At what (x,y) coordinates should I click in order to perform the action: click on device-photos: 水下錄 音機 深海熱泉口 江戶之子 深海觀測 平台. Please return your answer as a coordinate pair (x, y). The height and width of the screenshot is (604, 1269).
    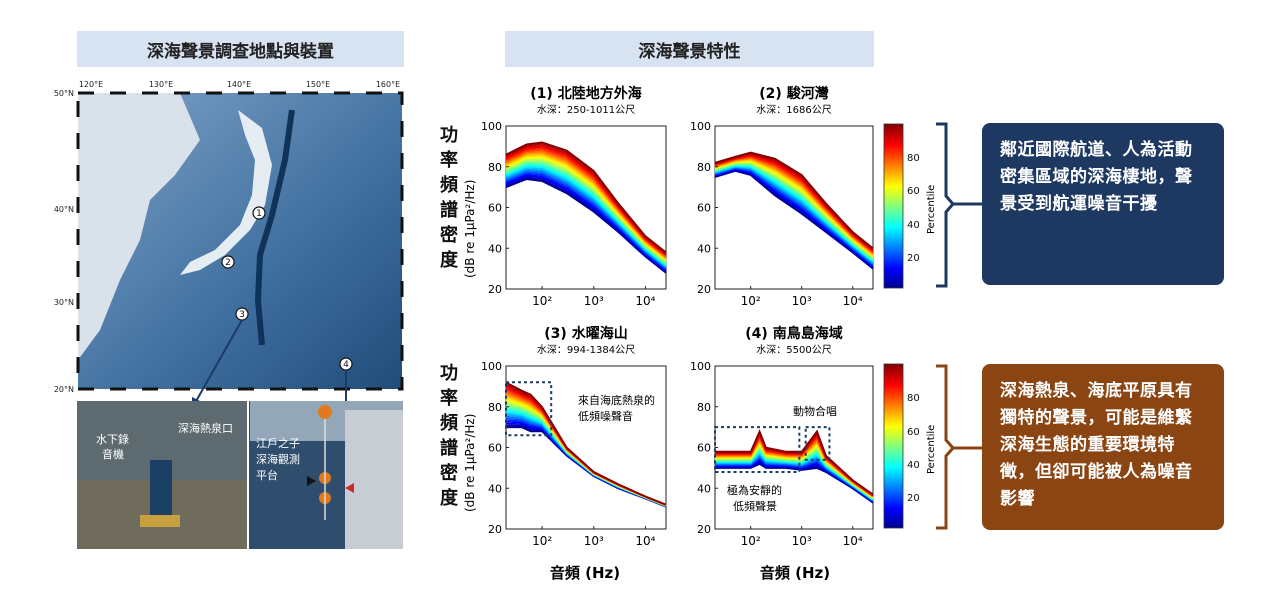
    Looking at the image, I should click on (240, 475).